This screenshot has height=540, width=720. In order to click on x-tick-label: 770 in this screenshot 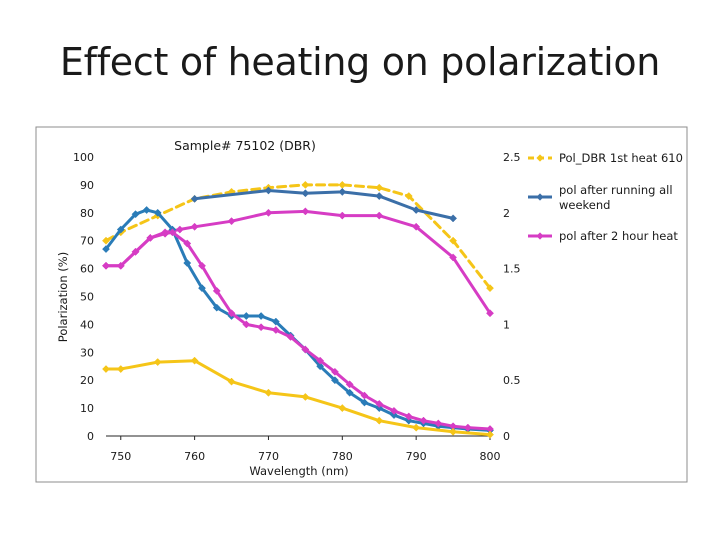, I will do `click(268, 456)`.